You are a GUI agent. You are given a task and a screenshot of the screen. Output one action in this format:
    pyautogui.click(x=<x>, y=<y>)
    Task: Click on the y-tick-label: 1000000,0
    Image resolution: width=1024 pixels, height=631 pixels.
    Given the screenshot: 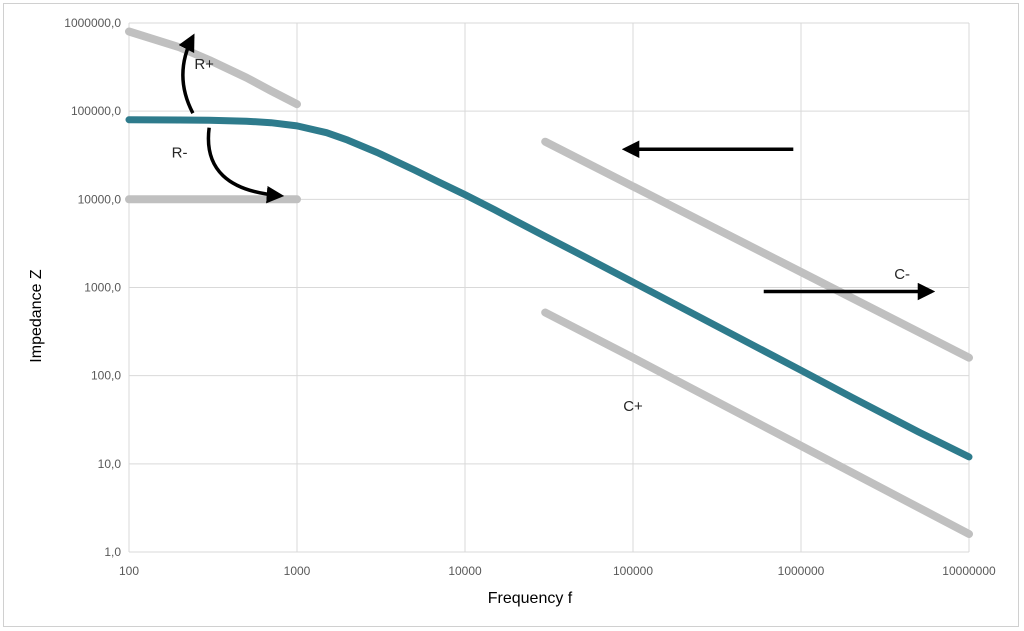 What is the action you would take?
    pyautogui.click(x=92, y=23)
    